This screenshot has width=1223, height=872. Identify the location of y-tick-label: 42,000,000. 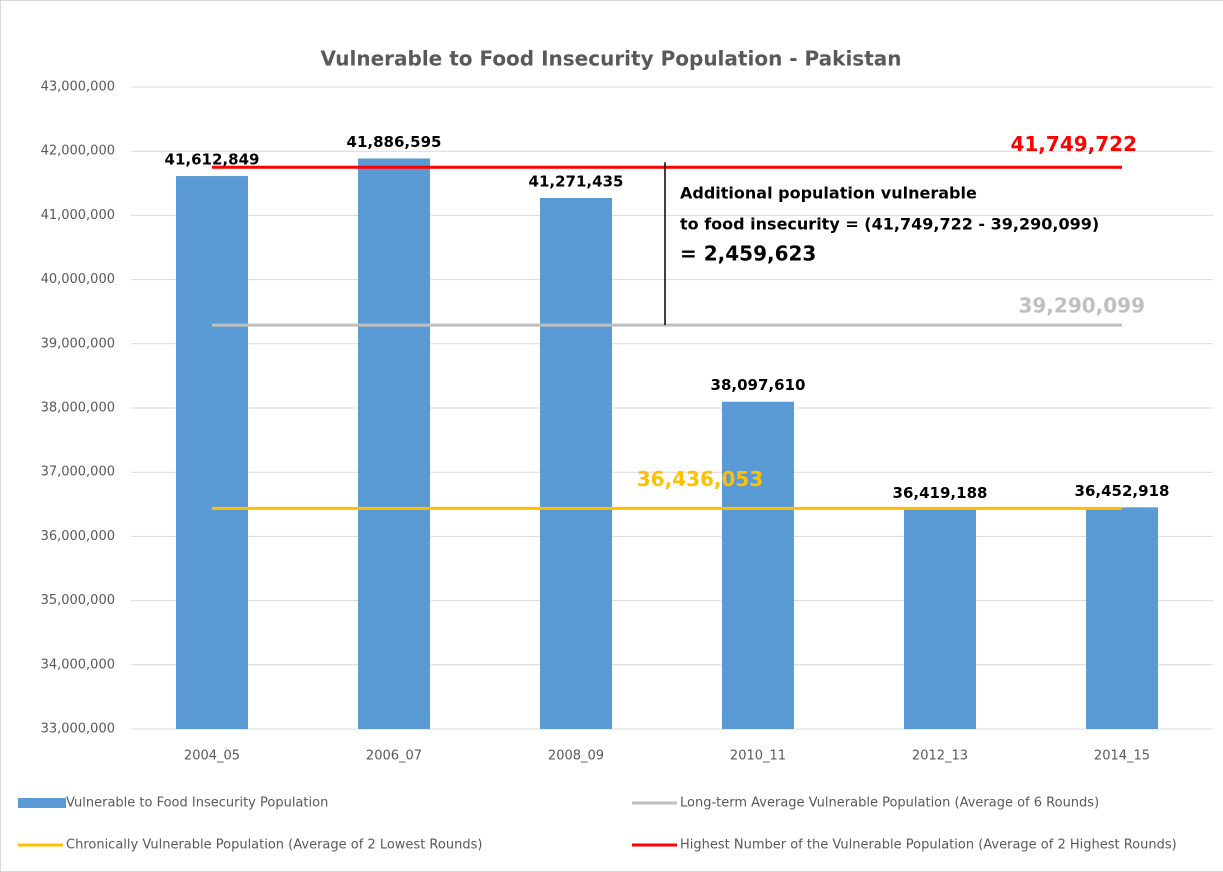
(78, 151).